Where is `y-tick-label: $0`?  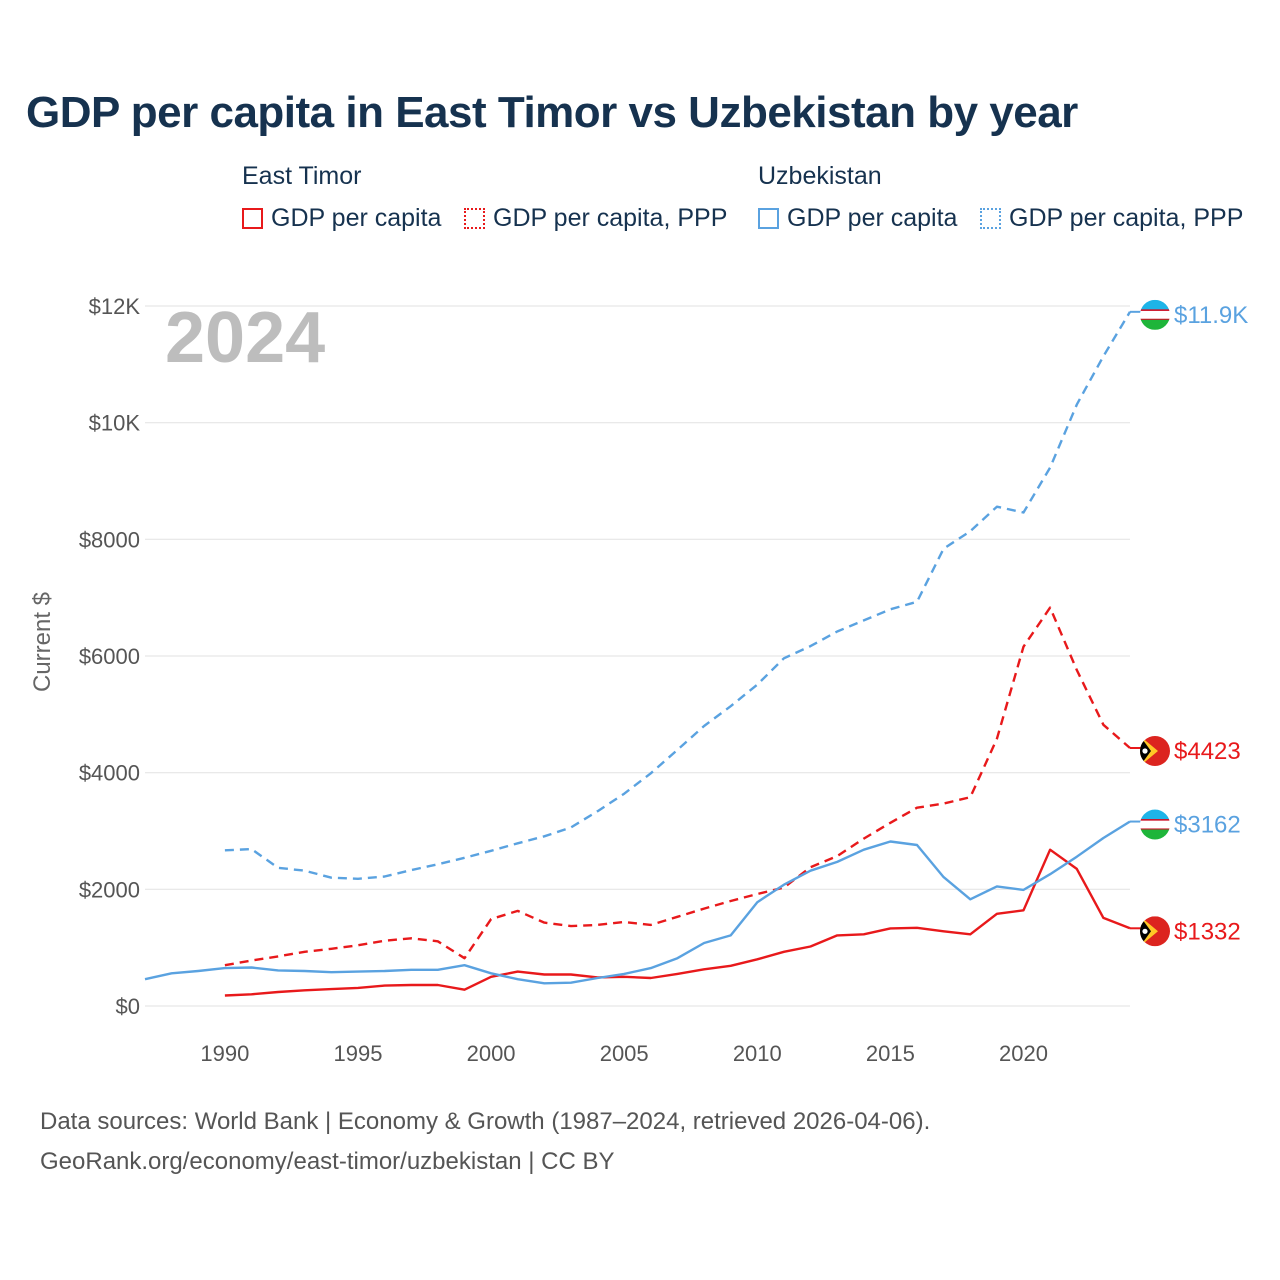 y-tick-label: $0 is located at coordinates (128, 1006).